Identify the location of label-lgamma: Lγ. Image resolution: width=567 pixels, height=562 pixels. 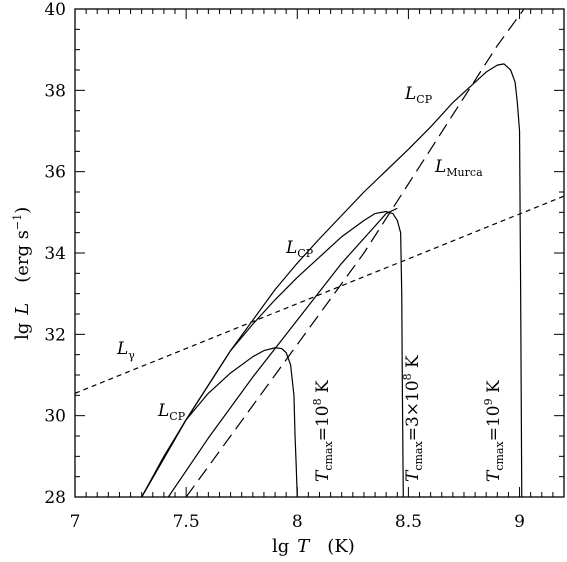
(125, 350).